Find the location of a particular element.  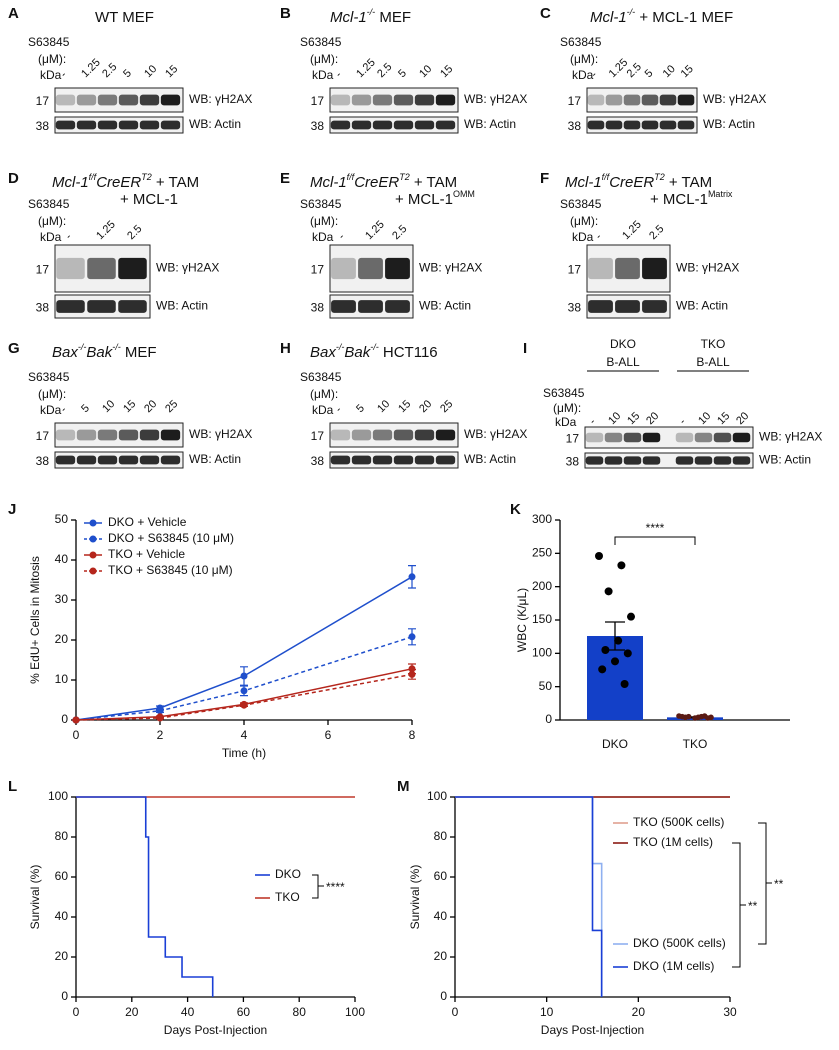

y-tick-label: 50 is located at coordinates (546, 686).